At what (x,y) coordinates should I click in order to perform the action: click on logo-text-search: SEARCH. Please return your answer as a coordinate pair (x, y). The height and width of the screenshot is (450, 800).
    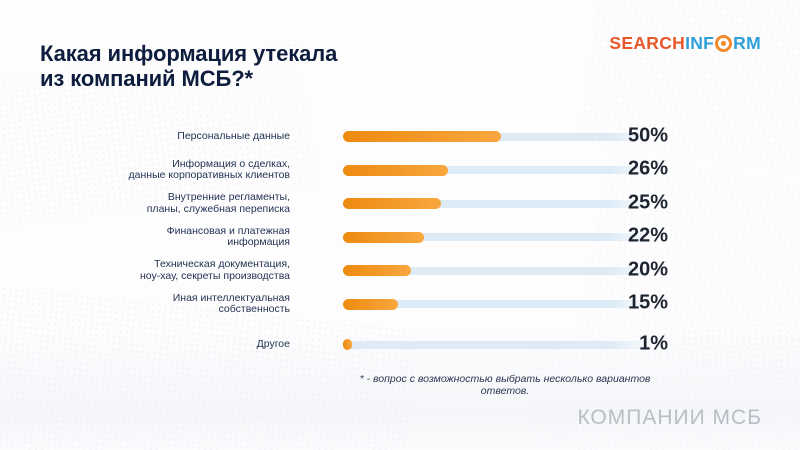
    Looking at the image, I should click on (647, 43).